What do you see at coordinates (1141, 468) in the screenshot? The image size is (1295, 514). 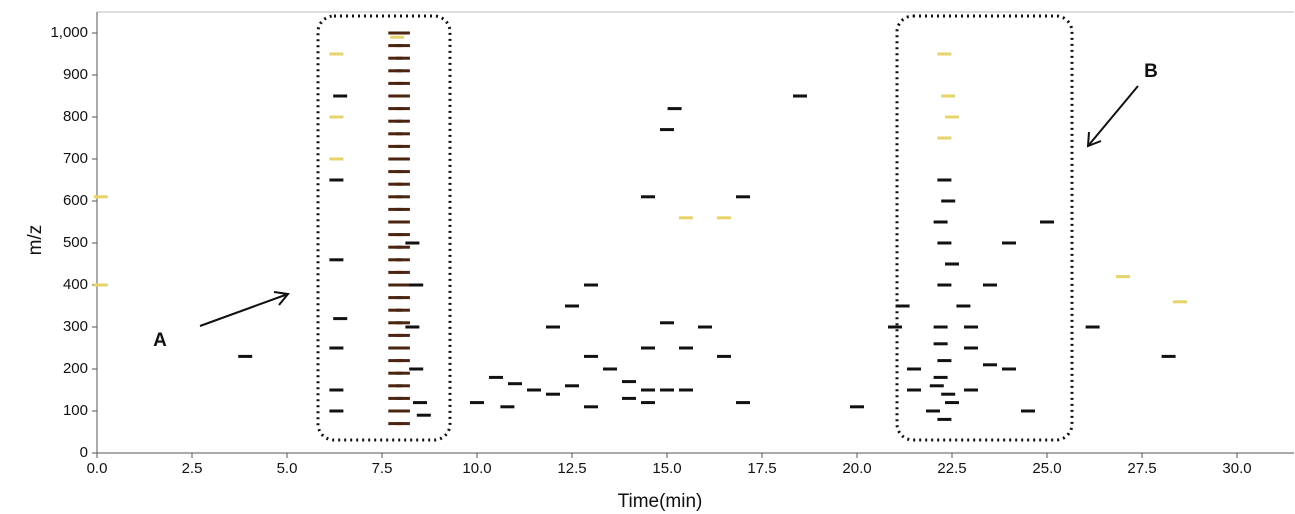 I see `x-tick-label: 27.5` at bounding box center [1141, 468].